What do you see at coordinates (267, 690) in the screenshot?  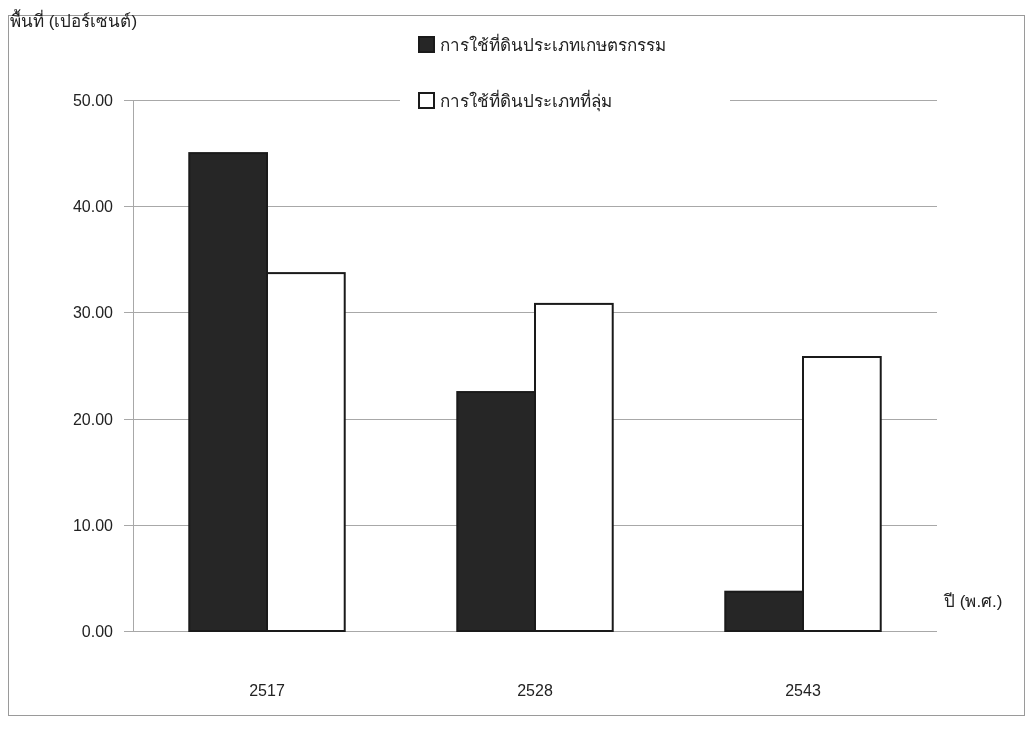 I see `x-tick-label: 2517` at bounding box center [267, 690].